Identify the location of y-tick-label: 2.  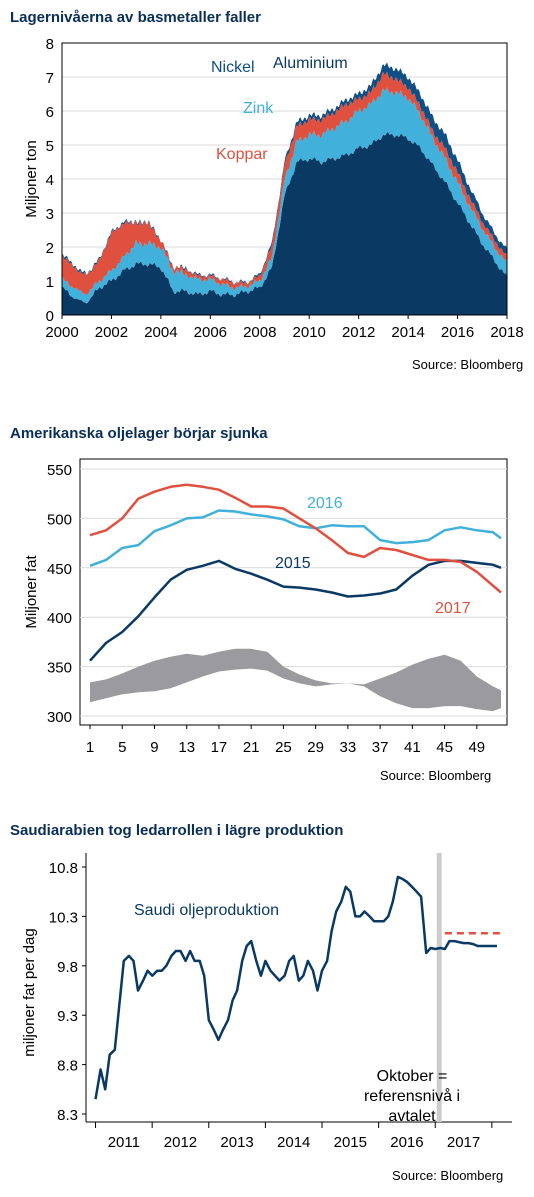
(50, 248).